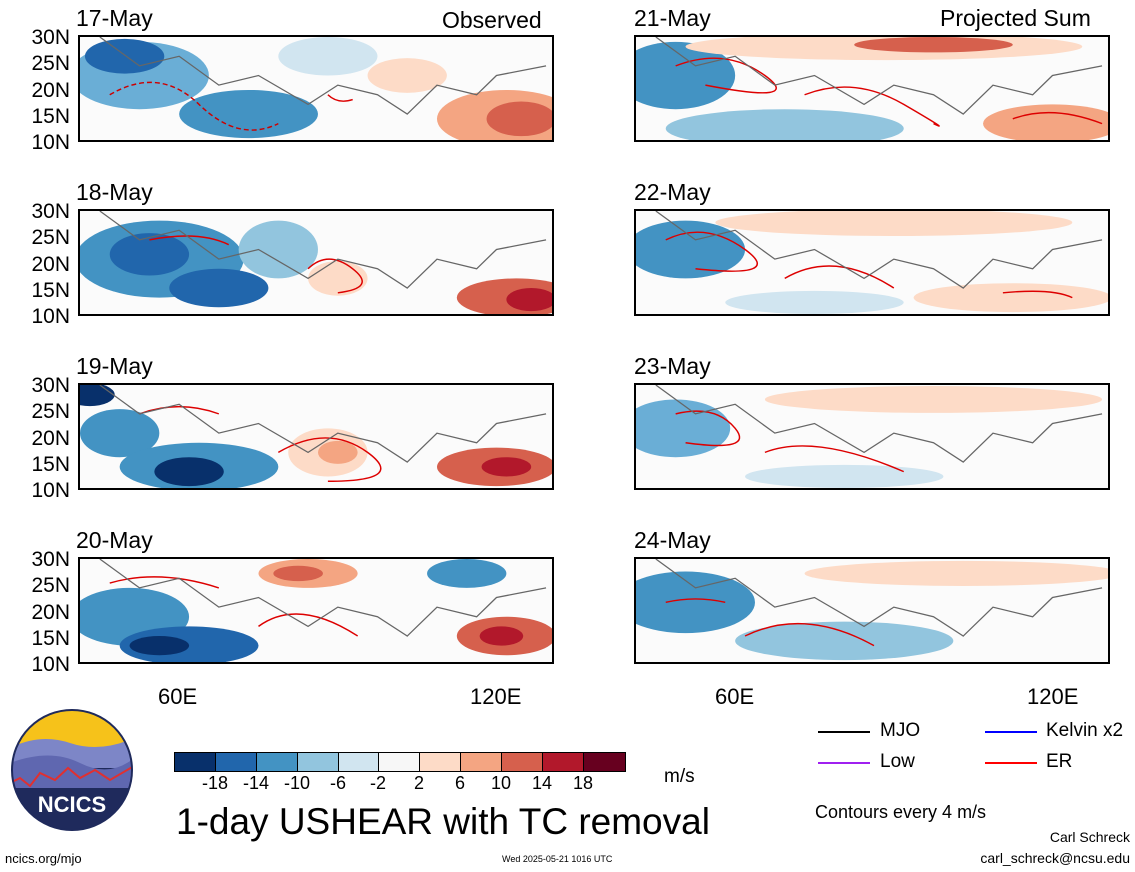 Image resolution: width=1135 pixels, height=872 pixels. Describe the element at coordinates (459, 783) in the screenshot. I see `colorbar-label: 6` at that location.